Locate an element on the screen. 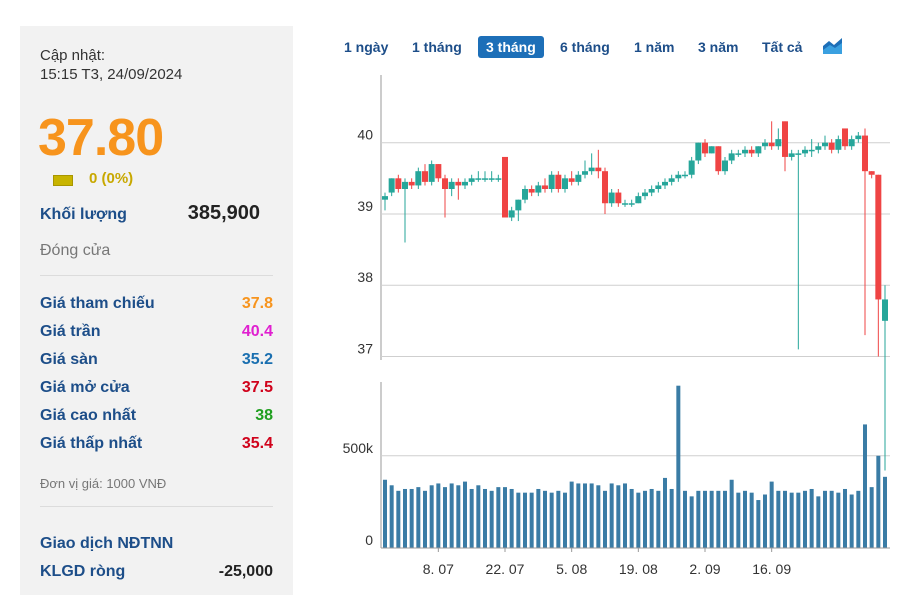 The height and width of the screenshot is (595, 910). open-price-value: 37.5 is located at coordinates (257, 387).